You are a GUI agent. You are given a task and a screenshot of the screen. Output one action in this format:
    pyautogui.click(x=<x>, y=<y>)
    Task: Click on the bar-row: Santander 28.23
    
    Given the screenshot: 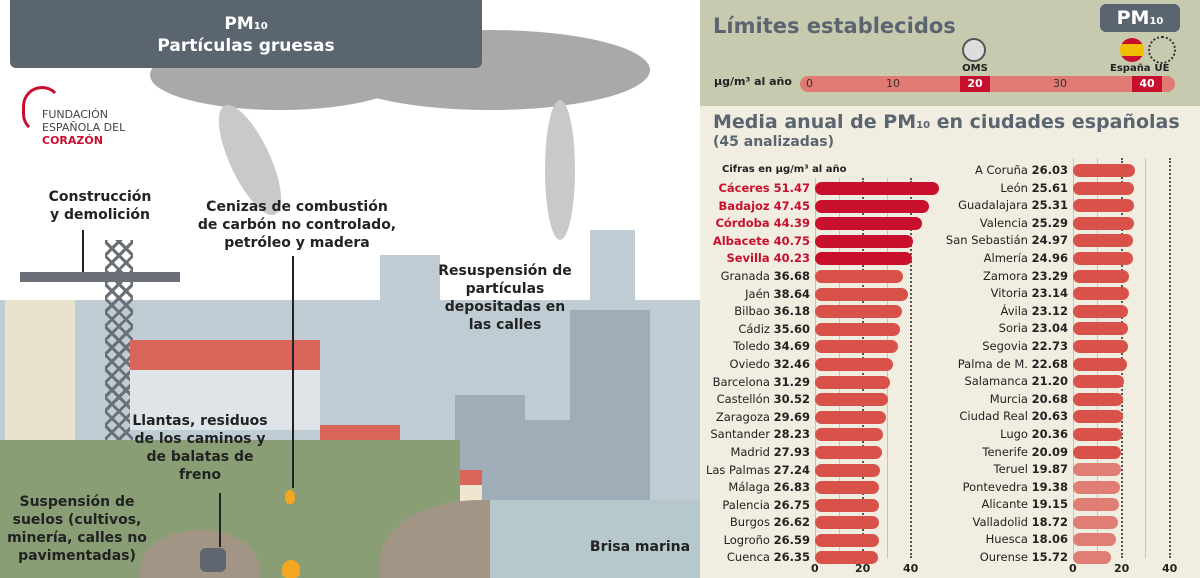 What is the action you would take?
    pyautogui.click(x=791, y=435)
    